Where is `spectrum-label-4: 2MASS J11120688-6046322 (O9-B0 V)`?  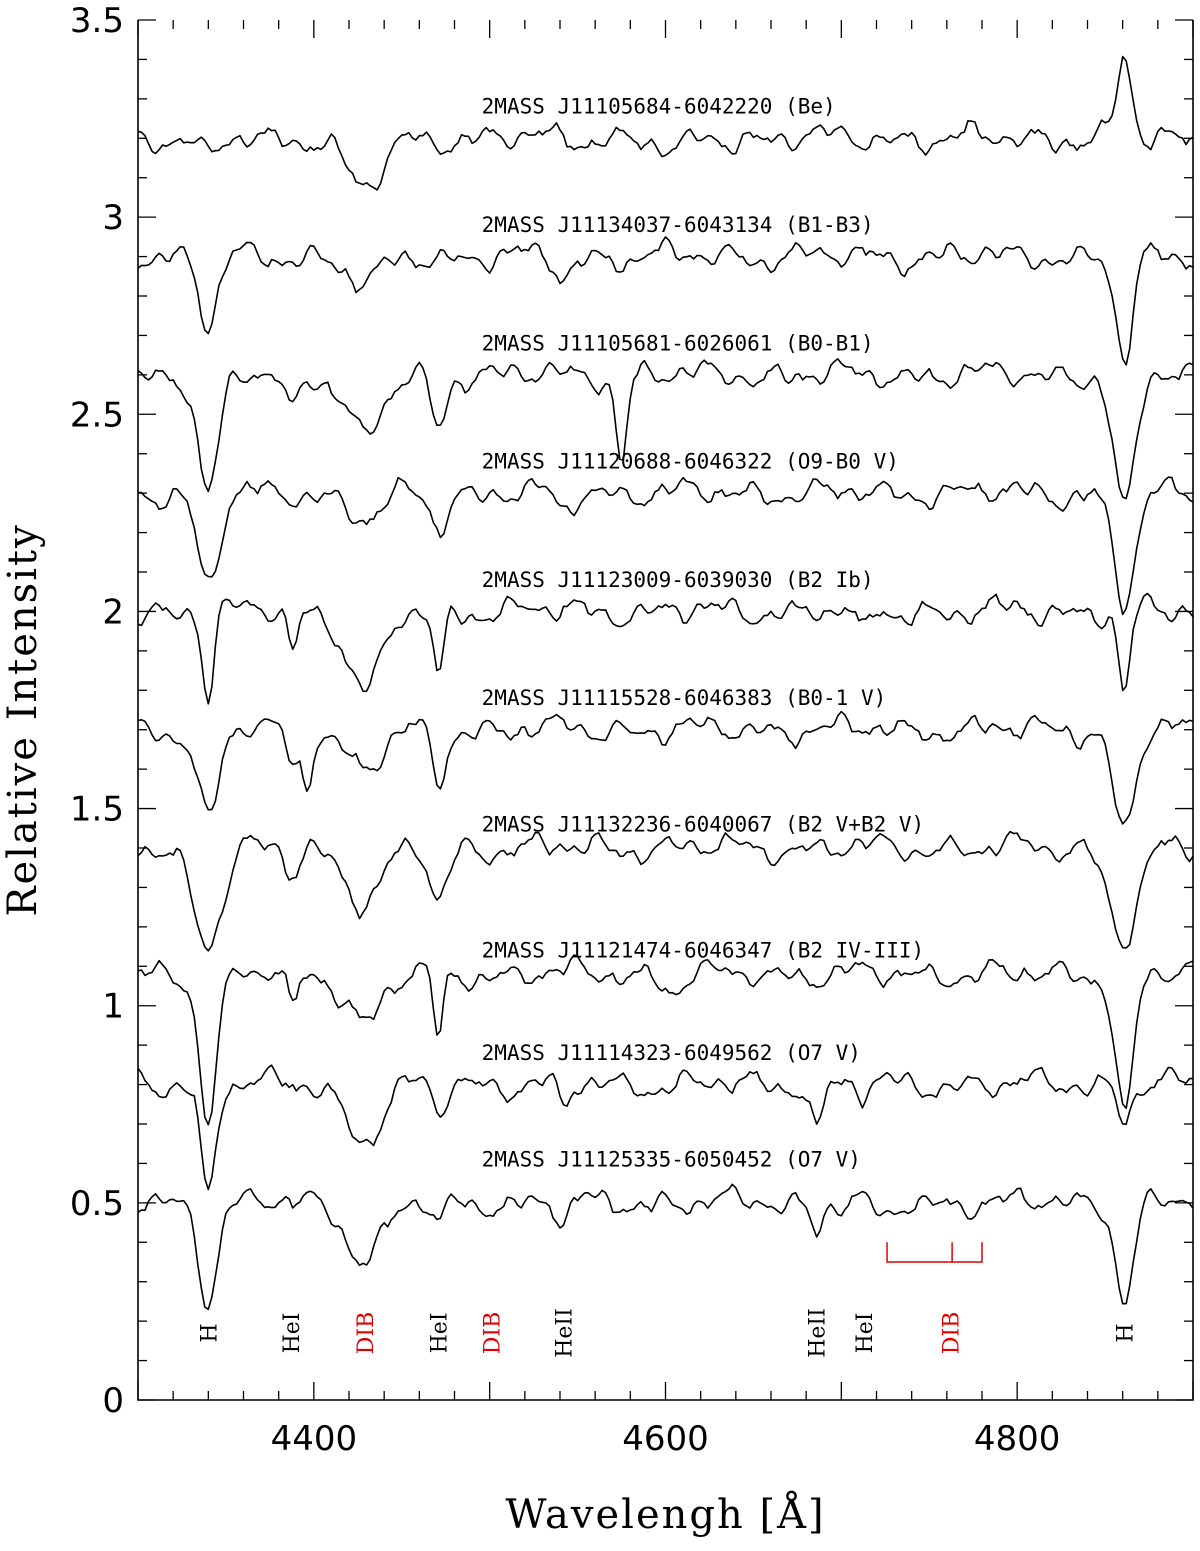
spectrum-label-4: 2MASS J11120688-6046322 (O9-B0 V) is located at coordinates (690, 462).